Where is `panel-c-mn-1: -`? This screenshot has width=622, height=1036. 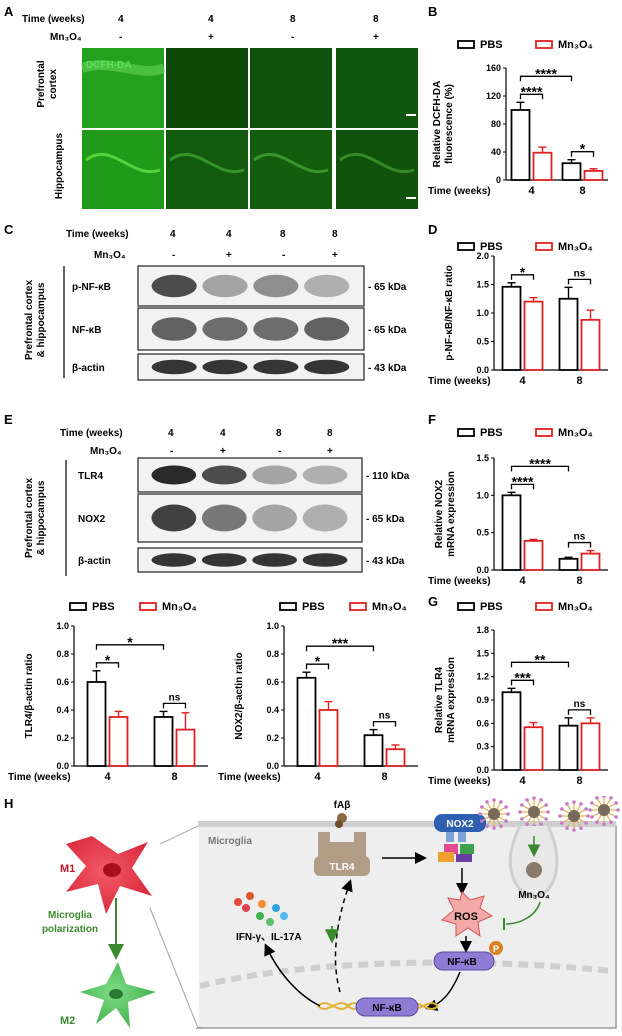
panel-c-mn-1: - is located at coordinates (174, 255).